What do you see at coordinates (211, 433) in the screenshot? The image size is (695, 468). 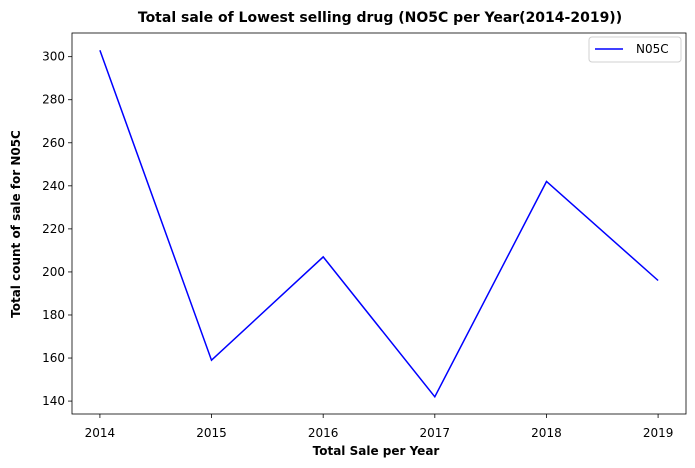 I see `x-tick-label: 2015` at bounding box center [211, 433].